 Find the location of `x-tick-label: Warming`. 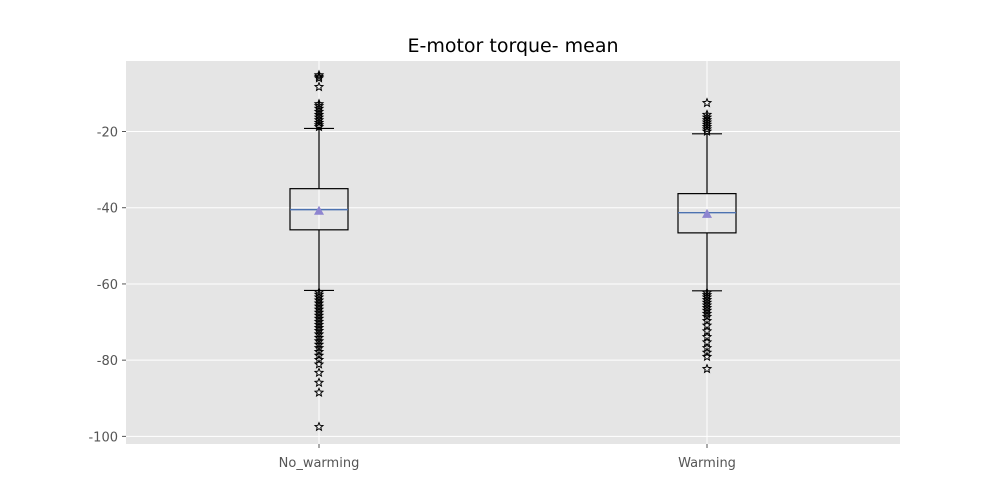

x-tick-label: Warming is located at coordinates (707, 463).